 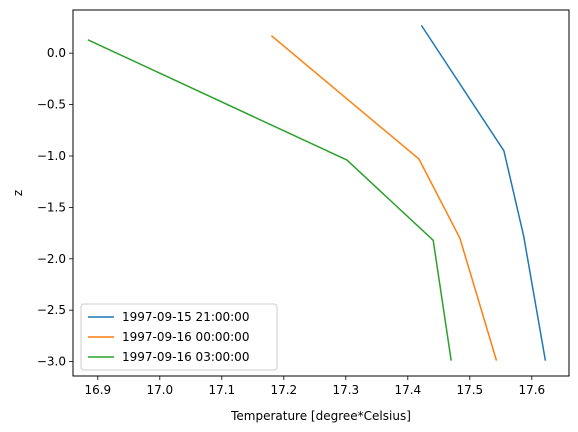 I want to click on x-tick-label: 17.3, so click(x=345, y=390).